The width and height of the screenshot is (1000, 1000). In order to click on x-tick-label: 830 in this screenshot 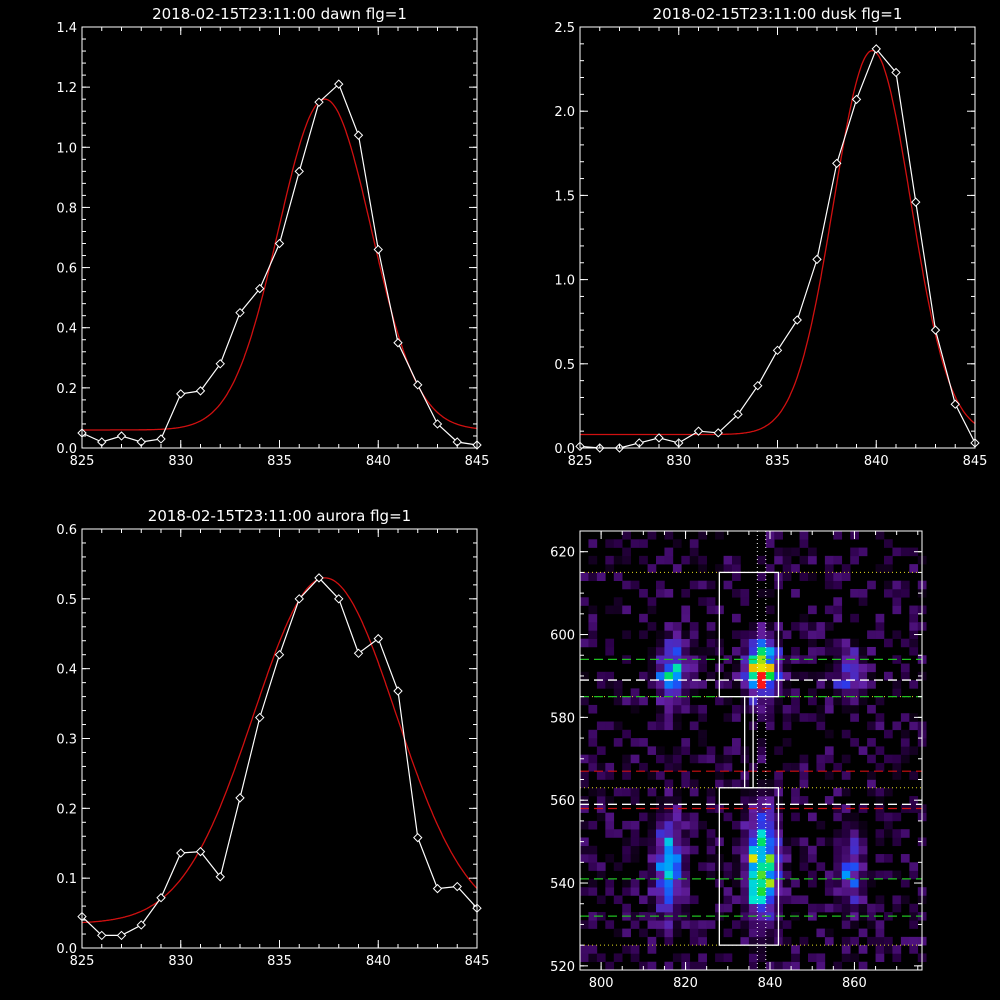, I will do `click(180, 961)`.